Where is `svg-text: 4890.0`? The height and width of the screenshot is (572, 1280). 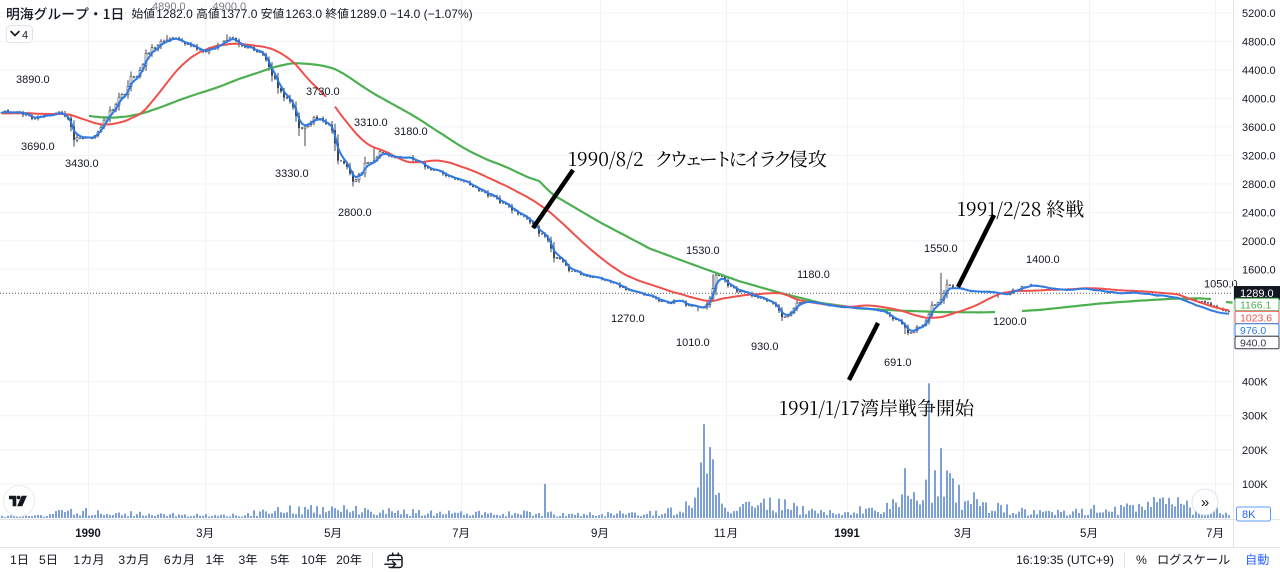 svg-text: 4890.0 is located at coordinates (169, 7).